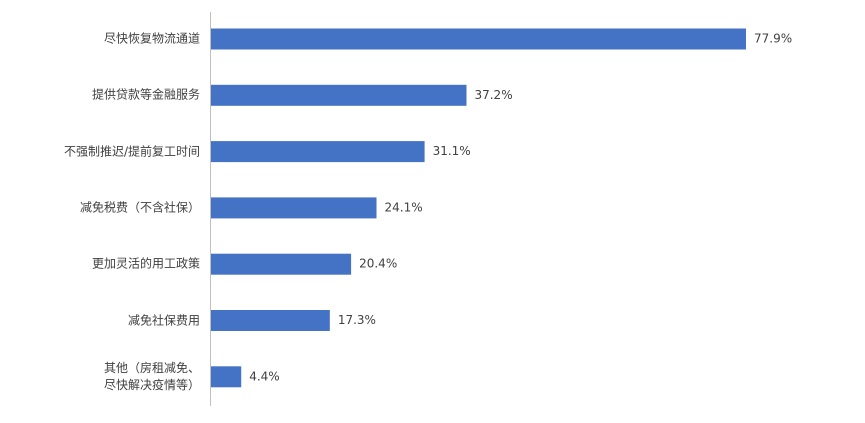 This screenshot has height=423, width=865. Describe the element at coordinates (145, 94) in the screenshot. I see `category-label: 提供贷款等金融服务` at that location.